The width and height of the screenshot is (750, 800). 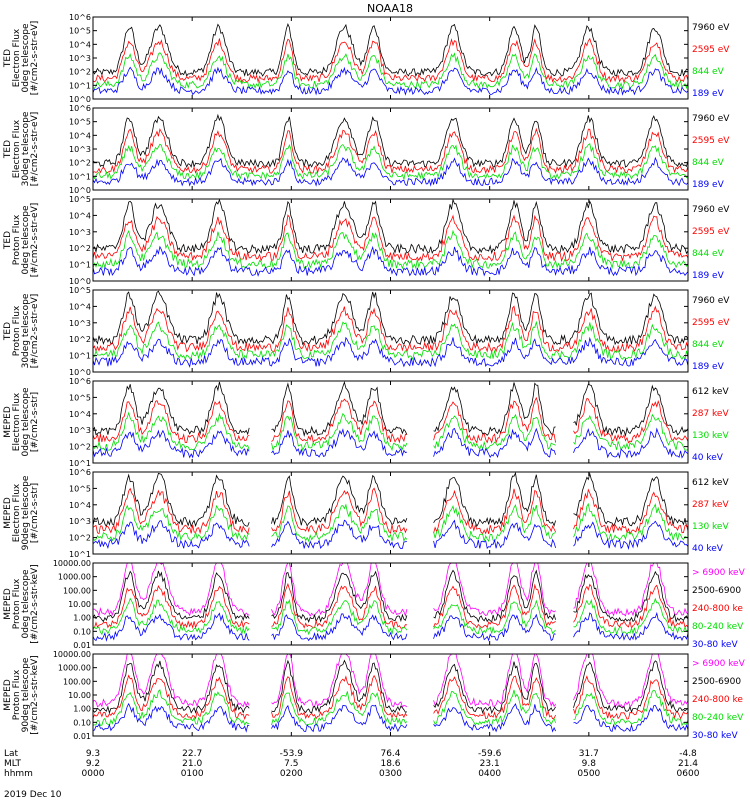 I want to click on axis-lat-value: -59.6, so click(x=490, y=754).